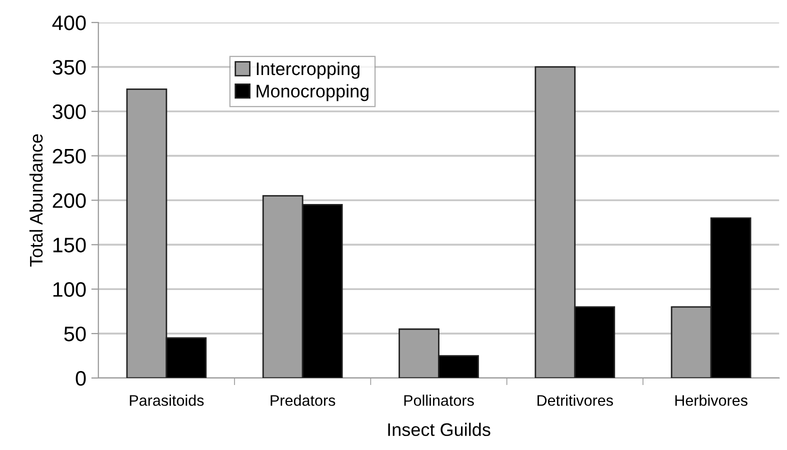 Image resolution: width=787 pixels, height=450 pixels. I want to click on y-tick-label: 200, so click(69, 200).